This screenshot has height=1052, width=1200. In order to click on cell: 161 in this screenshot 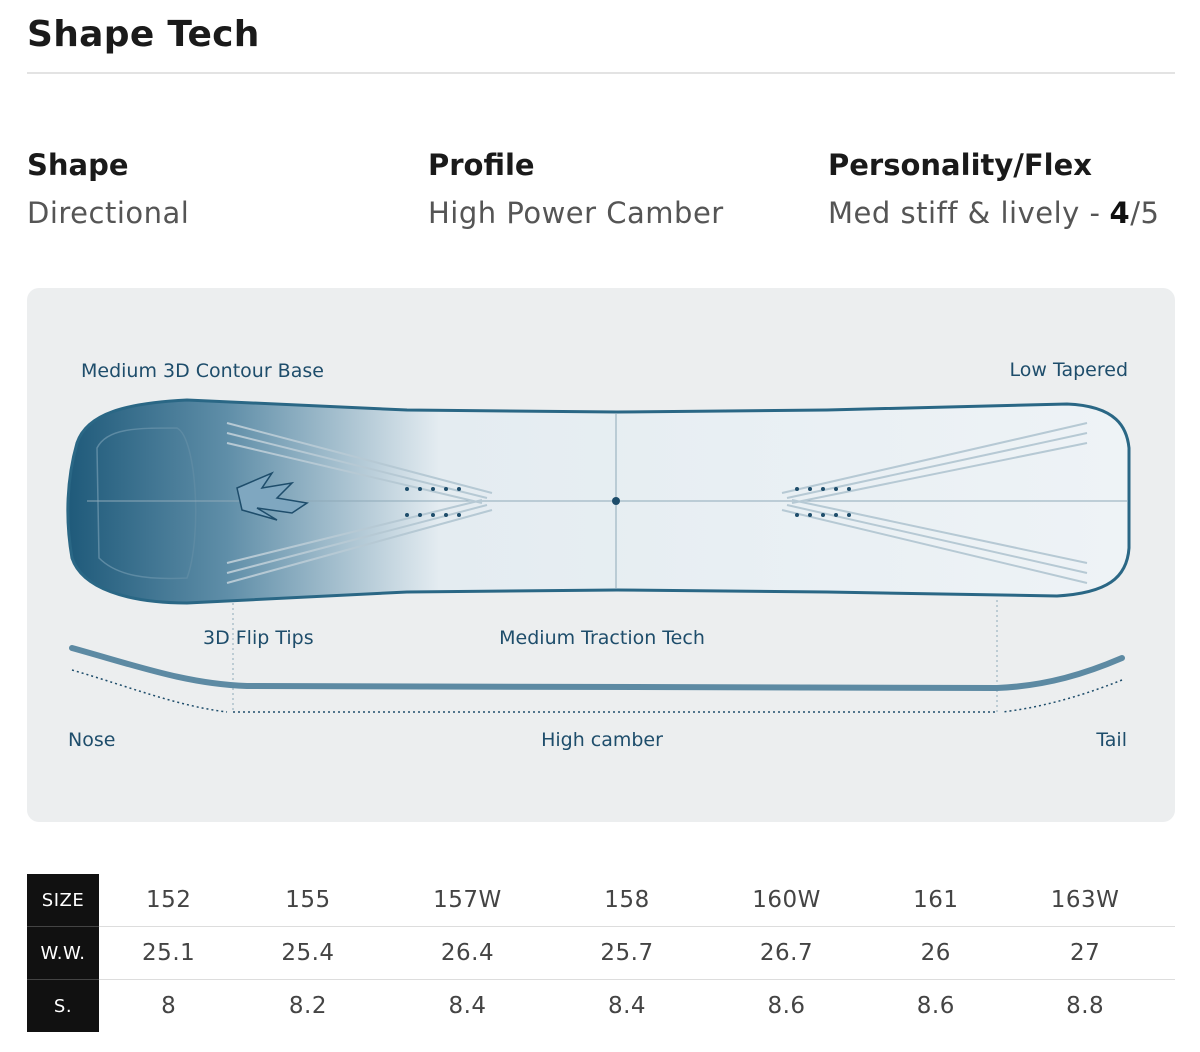, I will do `click(936, 900)`.